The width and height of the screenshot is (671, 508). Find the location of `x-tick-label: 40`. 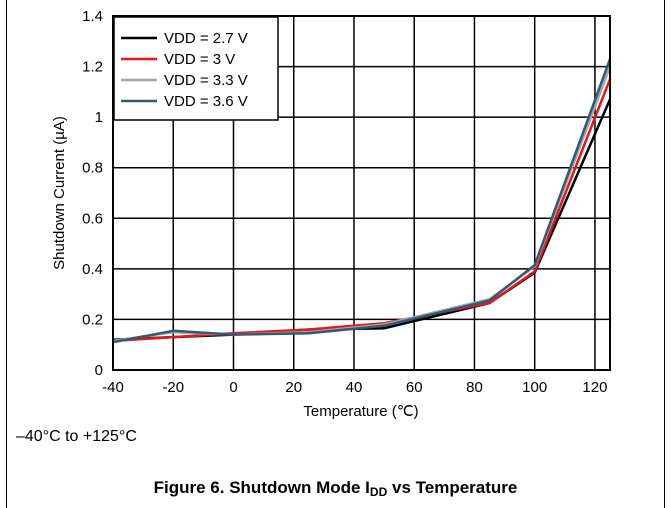

x-tick-label: 40 is located at coordinates (354, 387).